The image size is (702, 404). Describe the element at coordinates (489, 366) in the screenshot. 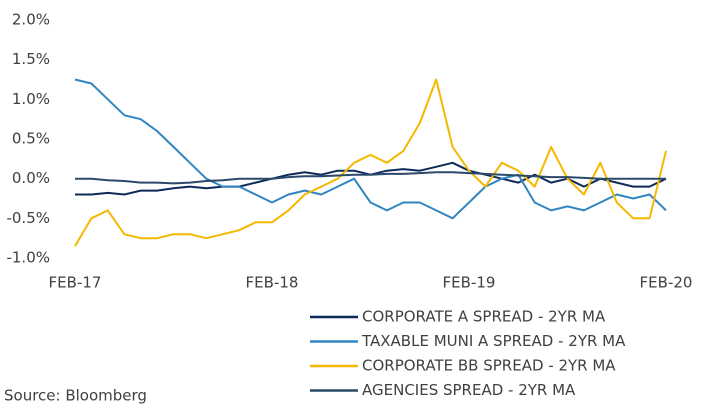

I see `legend-label: CORPORATE BB SPREAD - 2YR MA` at that location.